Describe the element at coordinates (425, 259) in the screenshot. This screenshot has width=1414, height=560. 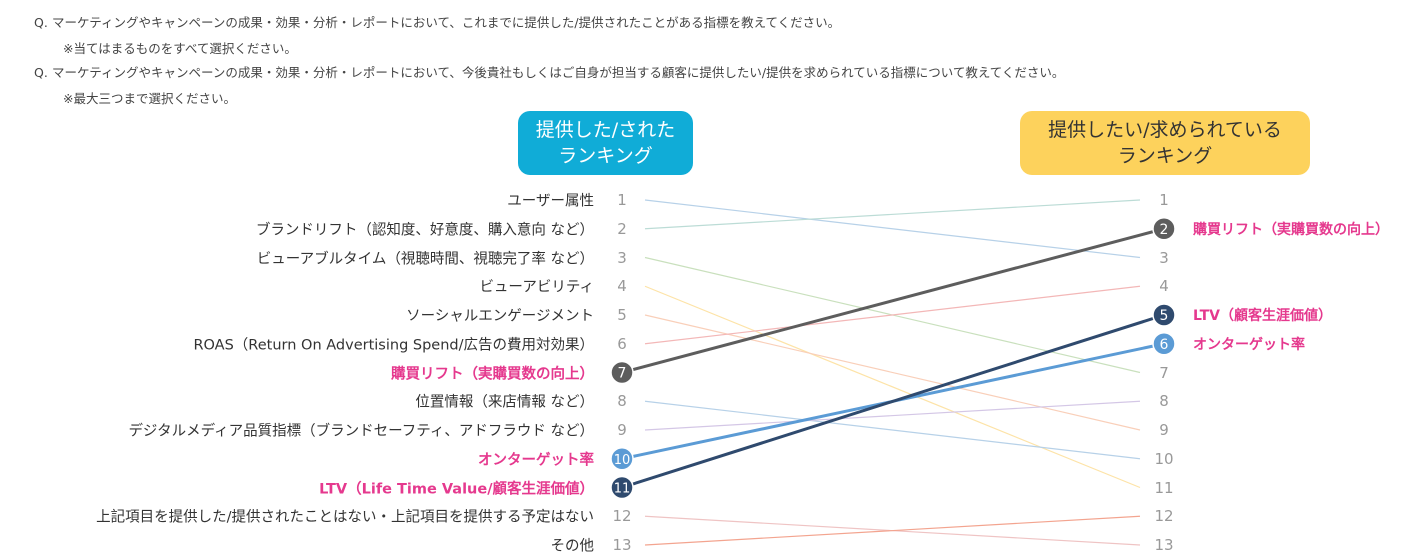
I see `item-label-3: ビューアブルタイム（視聴時間、視聴完了率 など）` at that location.